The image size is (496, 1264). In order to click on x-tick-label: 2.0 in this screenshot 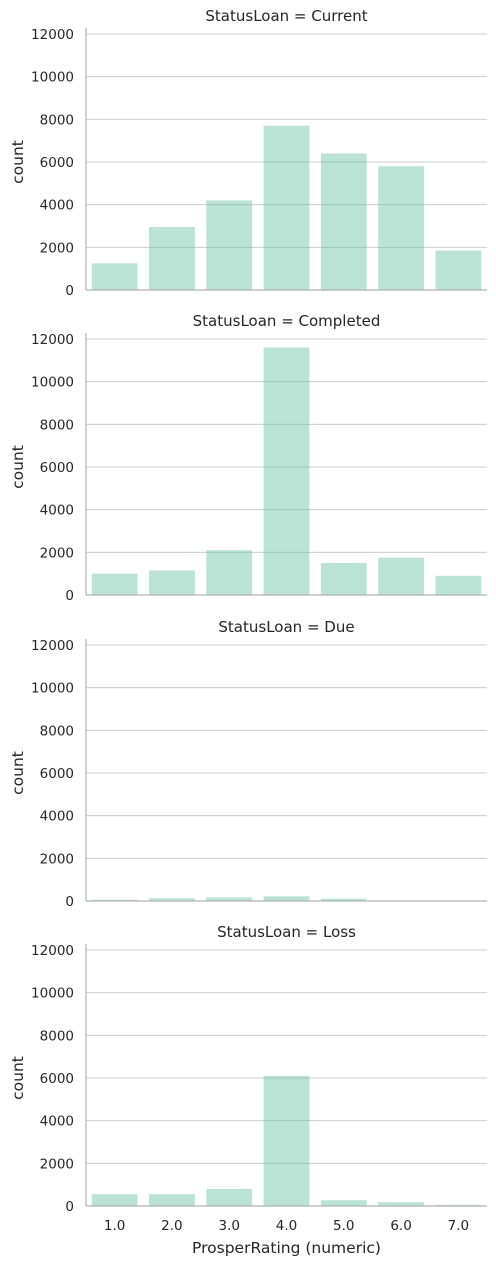, I will do `click(171, 1226)`.